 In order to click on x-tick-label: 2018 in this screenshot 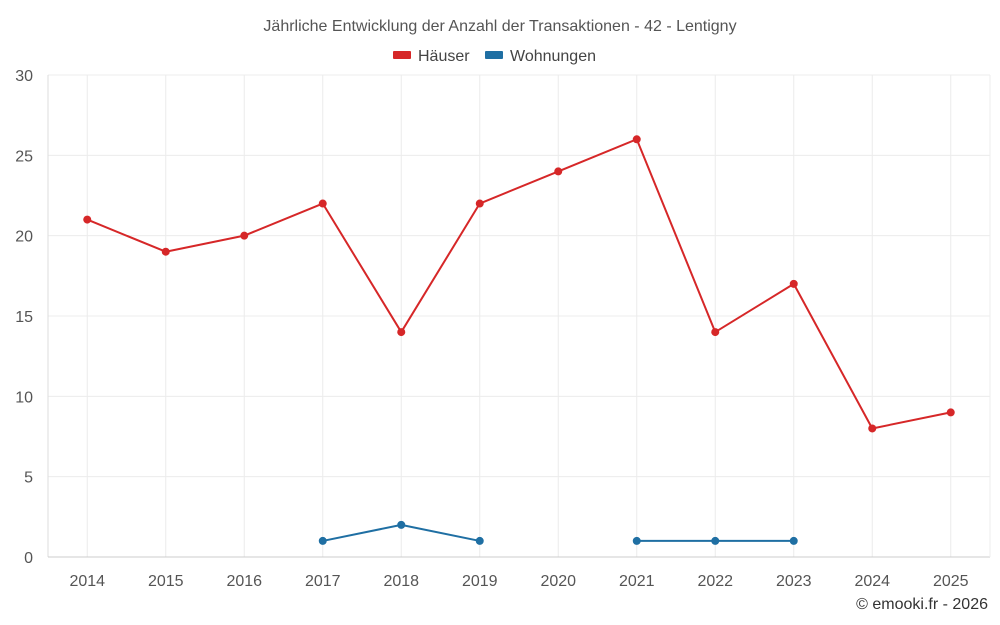, I will do `click(401, 581)`.